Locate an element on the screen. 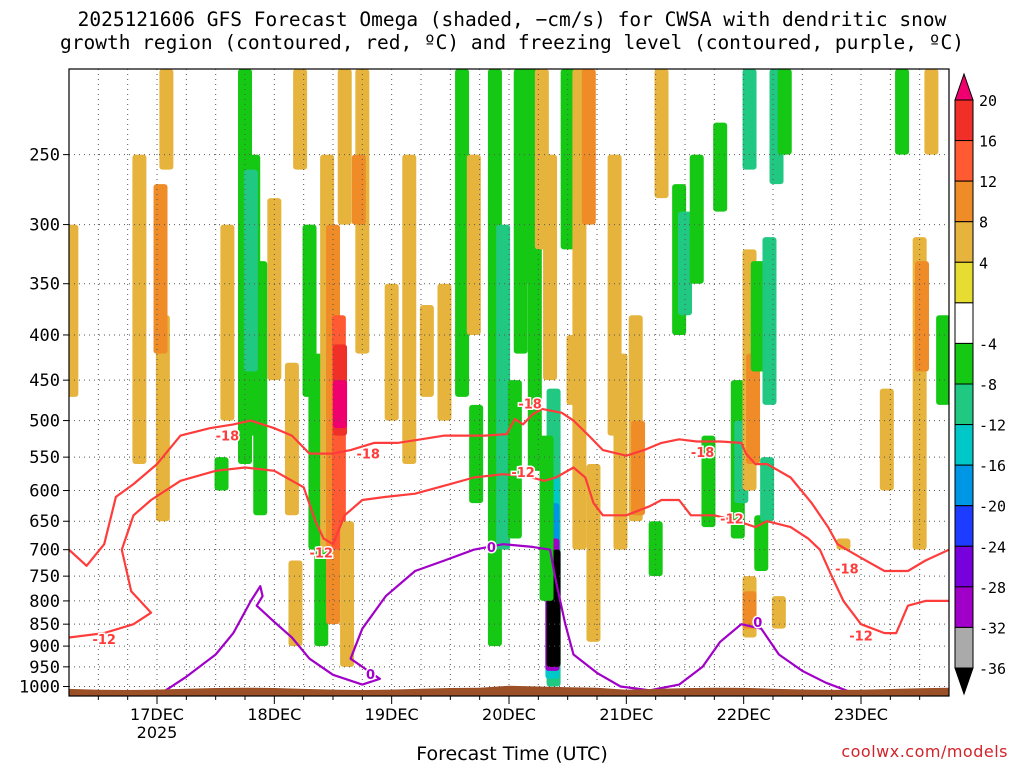 This screenshot has height=768, width=1024. x-tick-label: 21DEC is located at coordinates (626, 714).